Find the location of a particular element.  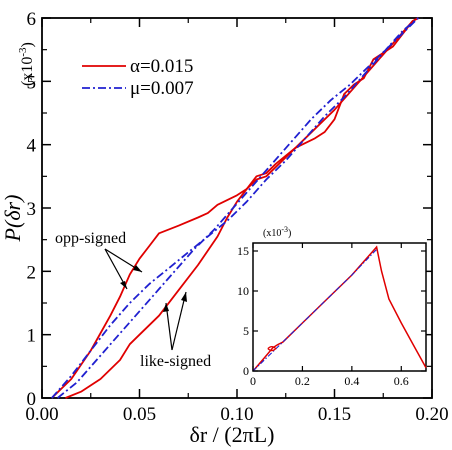

inset-y-tick-label: 0 is located at coordinates (246, 371).